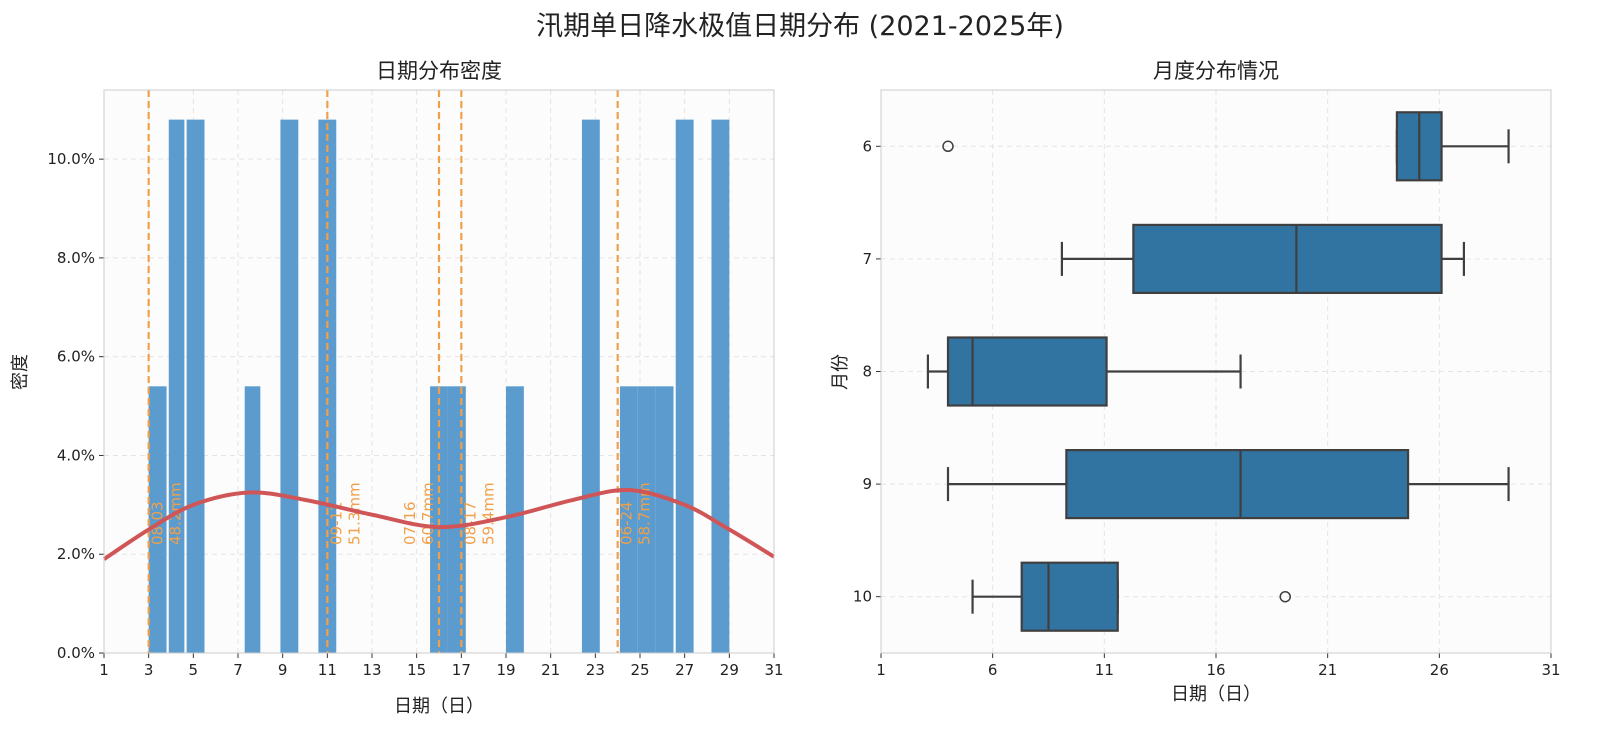 Image resolution: width=1600 pixels, height=744 pixels. I want to click on x-tick-label: 27, so click(684, 670).